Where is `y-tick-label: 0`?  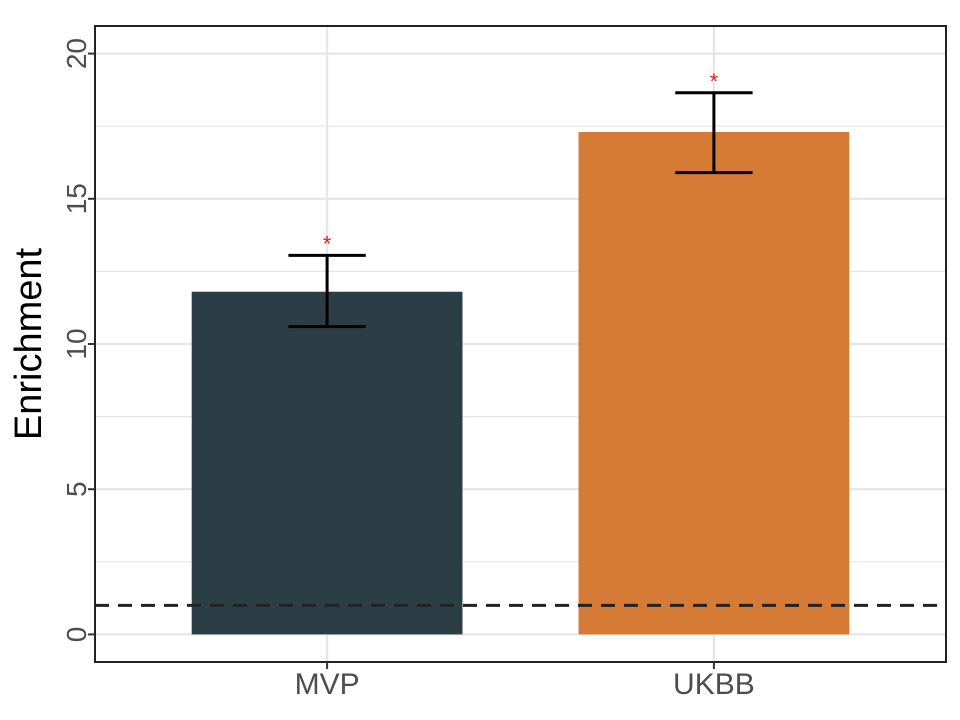 y-tick-label: 0 is located at coordinates (76, 635).